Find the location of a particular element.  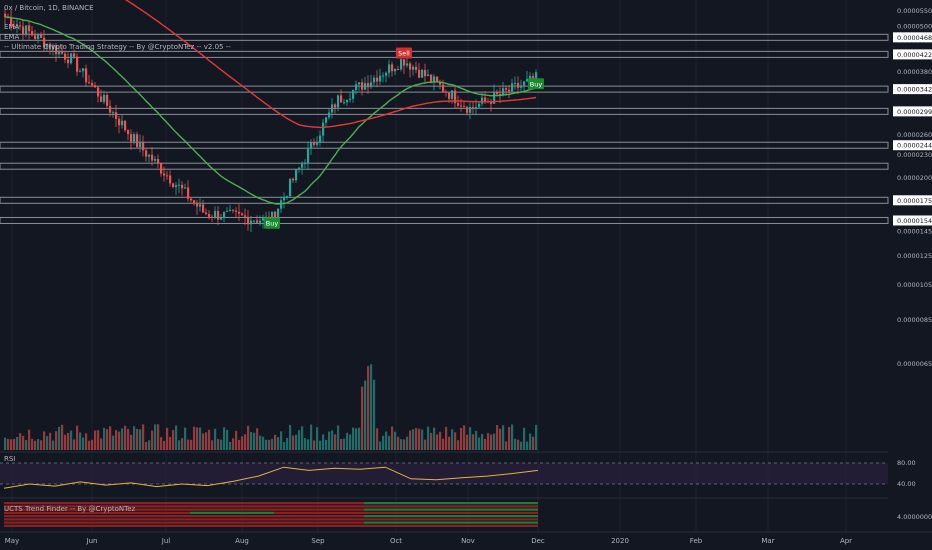

price-level-label: 0.00001549 is located at coordinates (914, 221).